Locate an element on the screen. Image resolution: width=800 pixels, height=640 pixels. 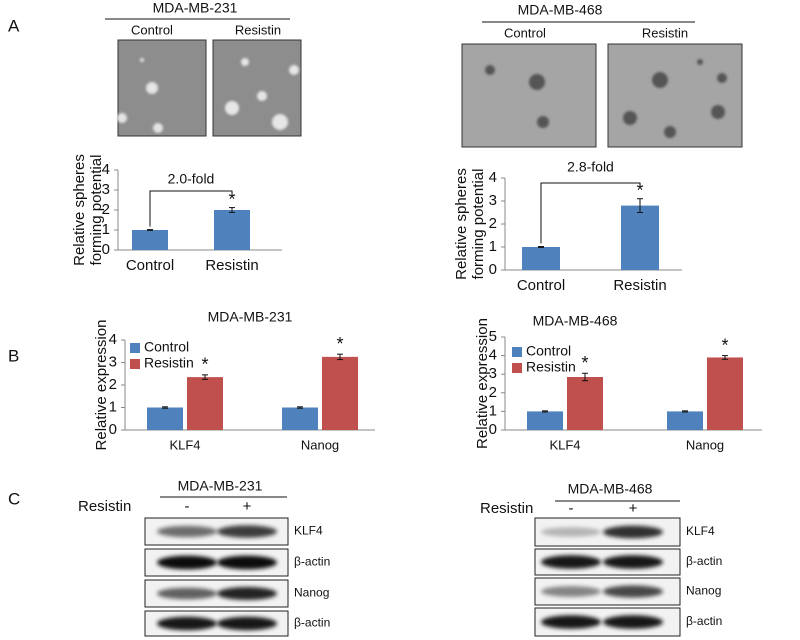
chart-title: MDA-MB-468 is located at coordinates (575, 321).